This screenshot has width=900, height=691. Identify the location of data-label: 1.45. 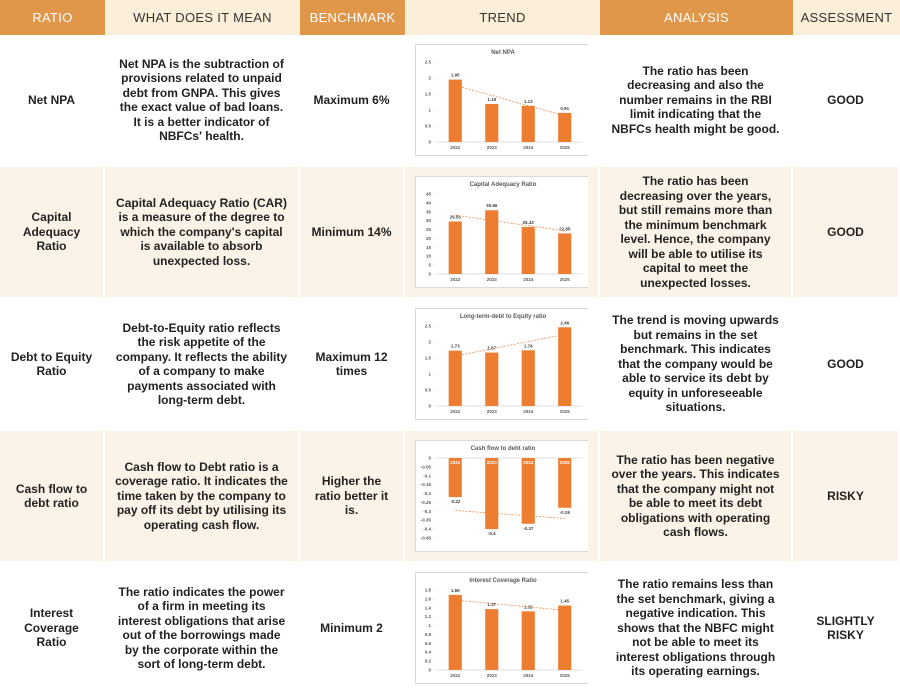
(564, 601).